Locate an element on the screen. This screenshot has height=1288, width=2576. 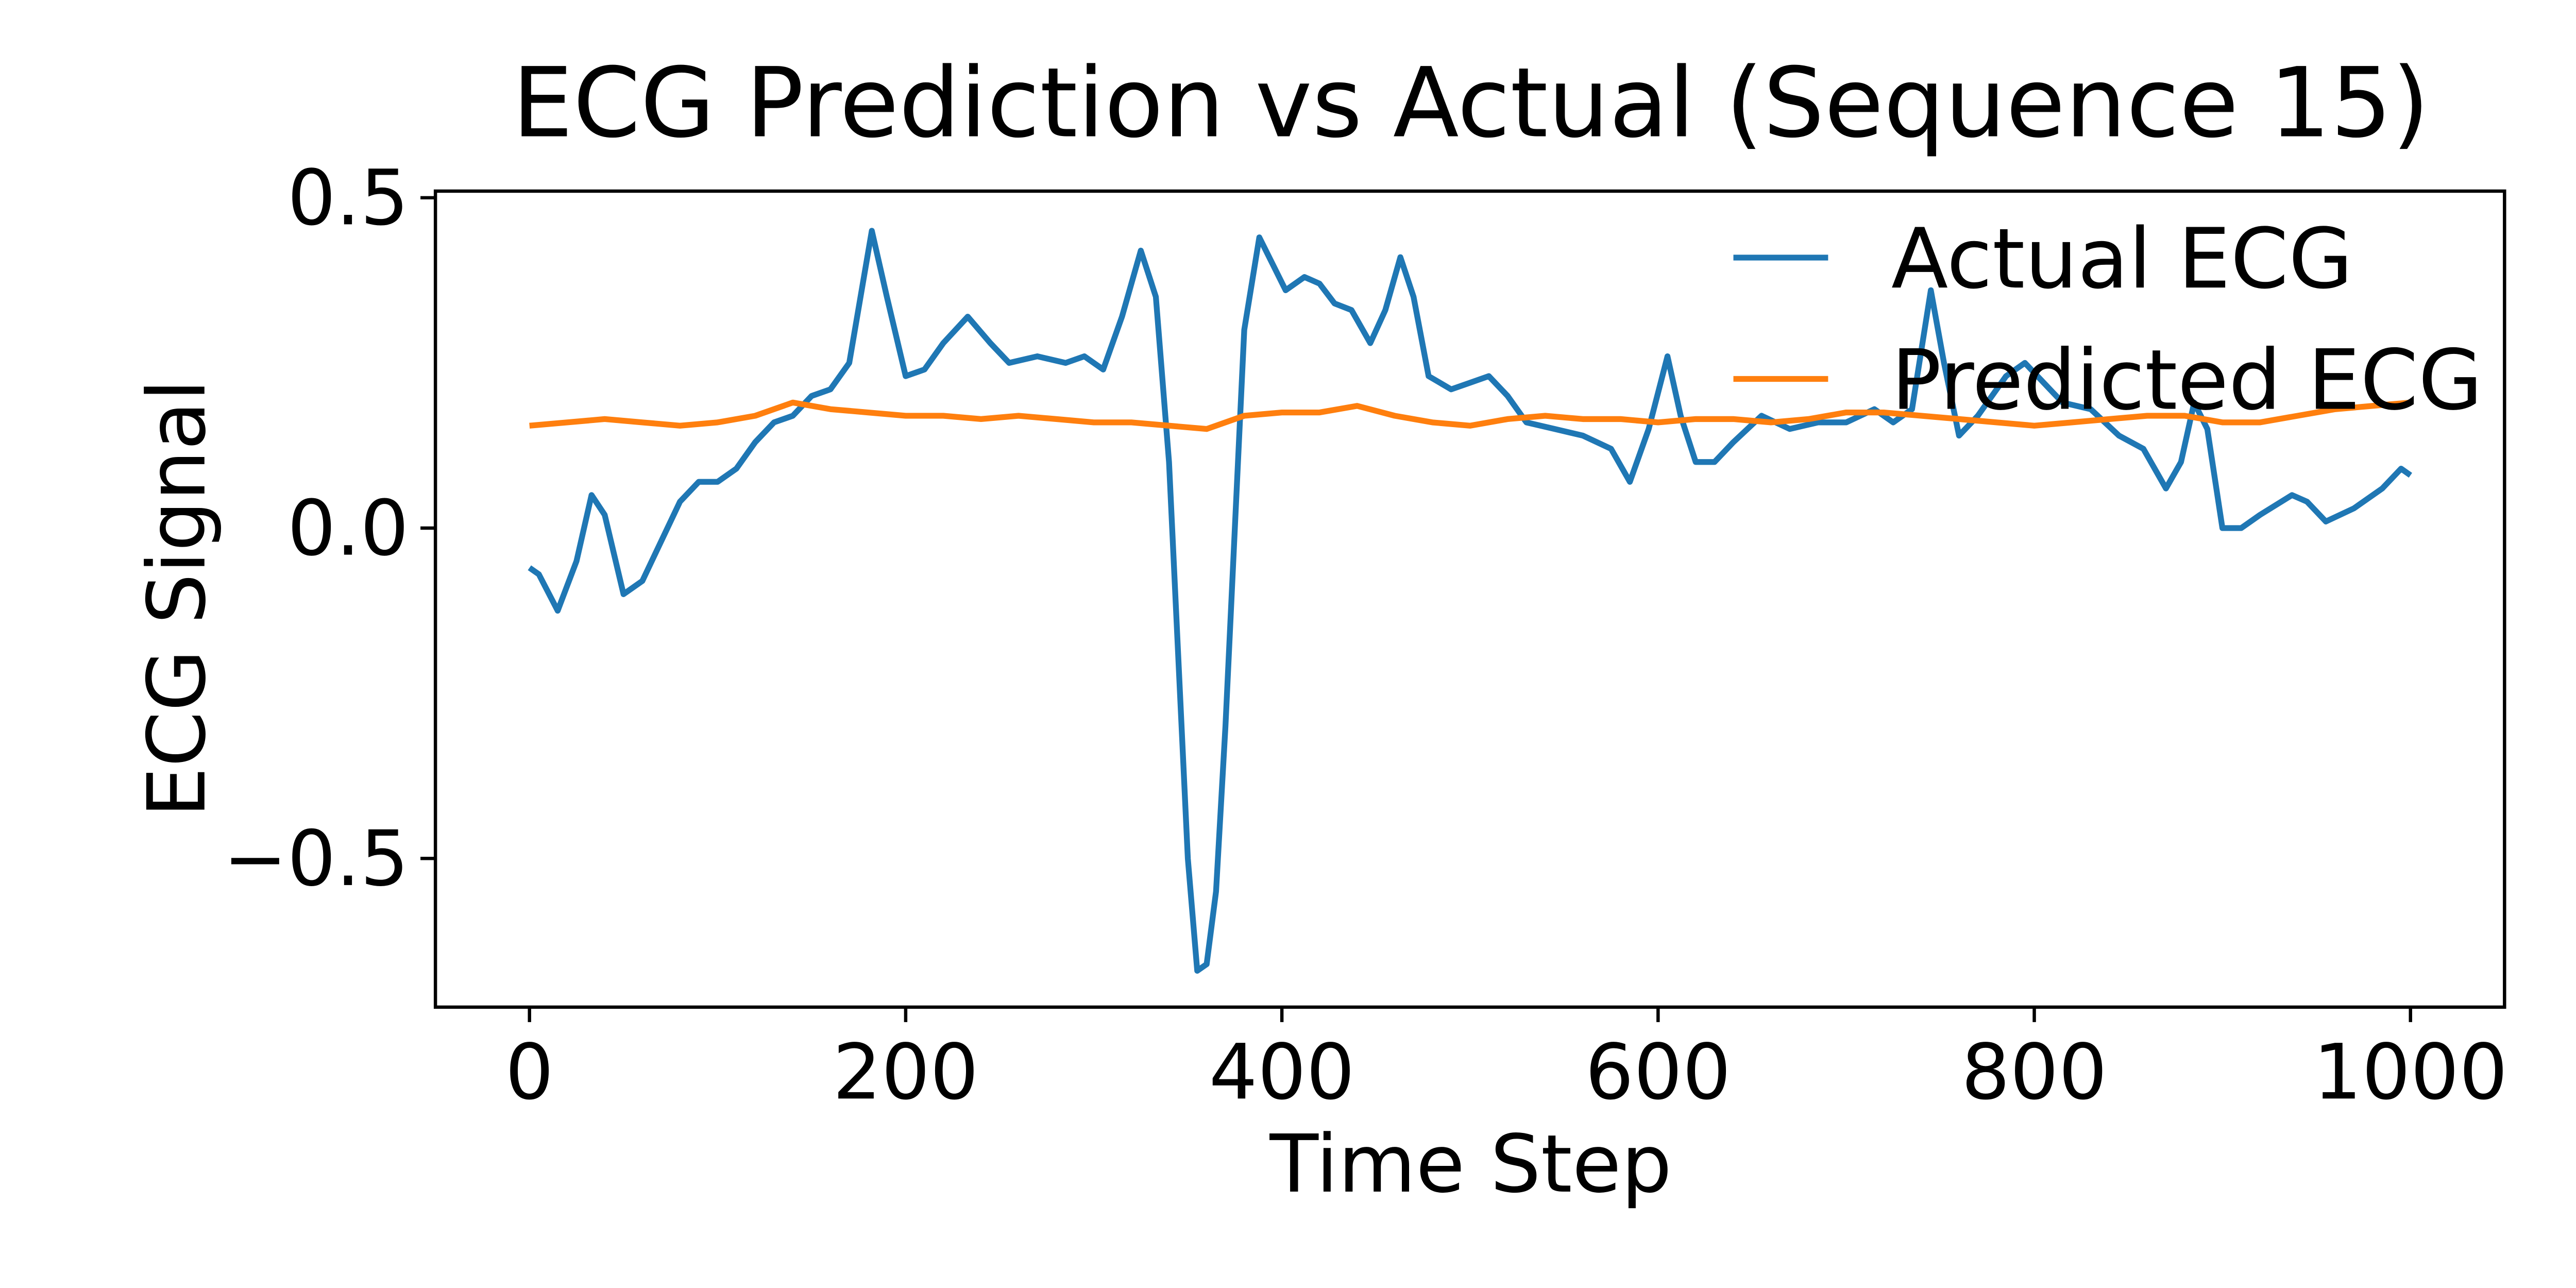
legend-label: Predicted ECG is located at coordinates (2187, 380).